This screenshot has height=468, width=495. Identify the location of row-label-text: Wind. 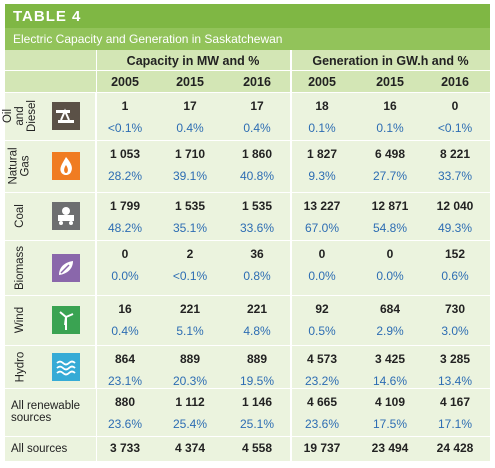
(20, 320).